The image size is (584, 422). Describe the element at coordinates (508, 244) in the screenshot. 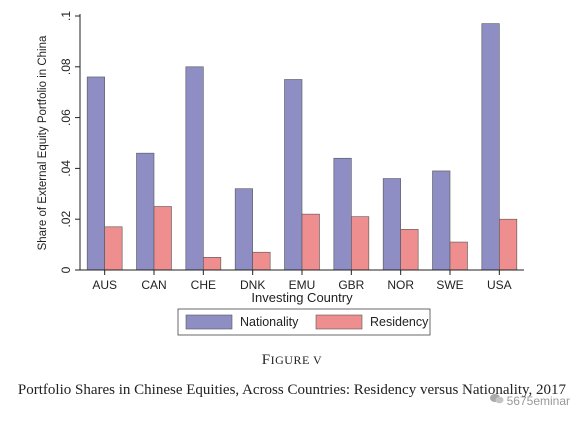

I see `bar-residency-usa` at that location.